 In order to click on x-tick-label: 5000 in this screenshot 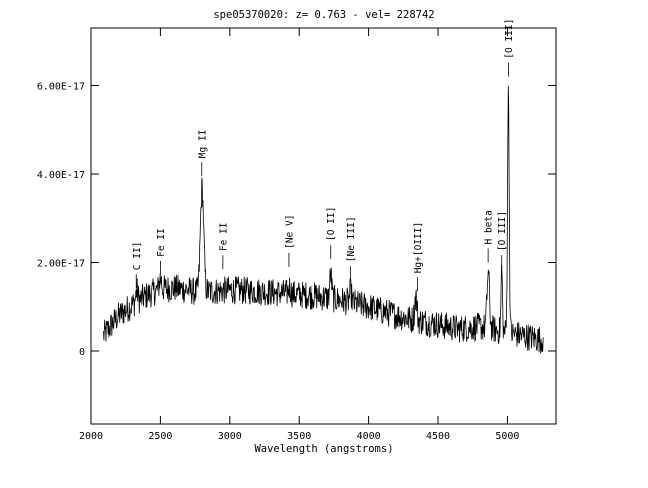, I will do `click(507, 436)`.